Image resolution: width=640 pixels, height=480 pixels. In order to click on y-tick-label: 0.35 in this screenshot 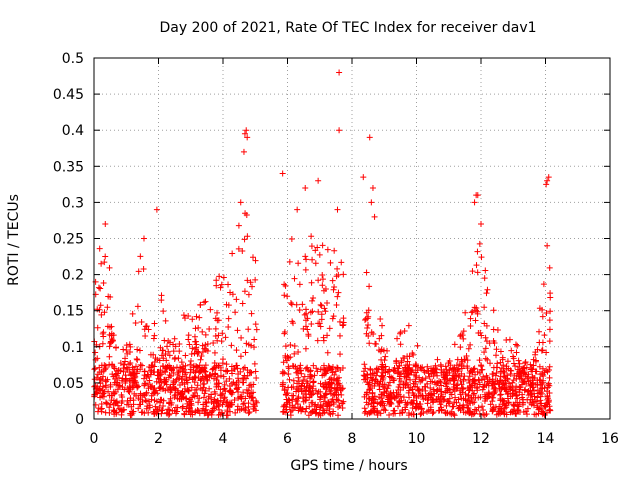, I will do `click(68, 167)`.